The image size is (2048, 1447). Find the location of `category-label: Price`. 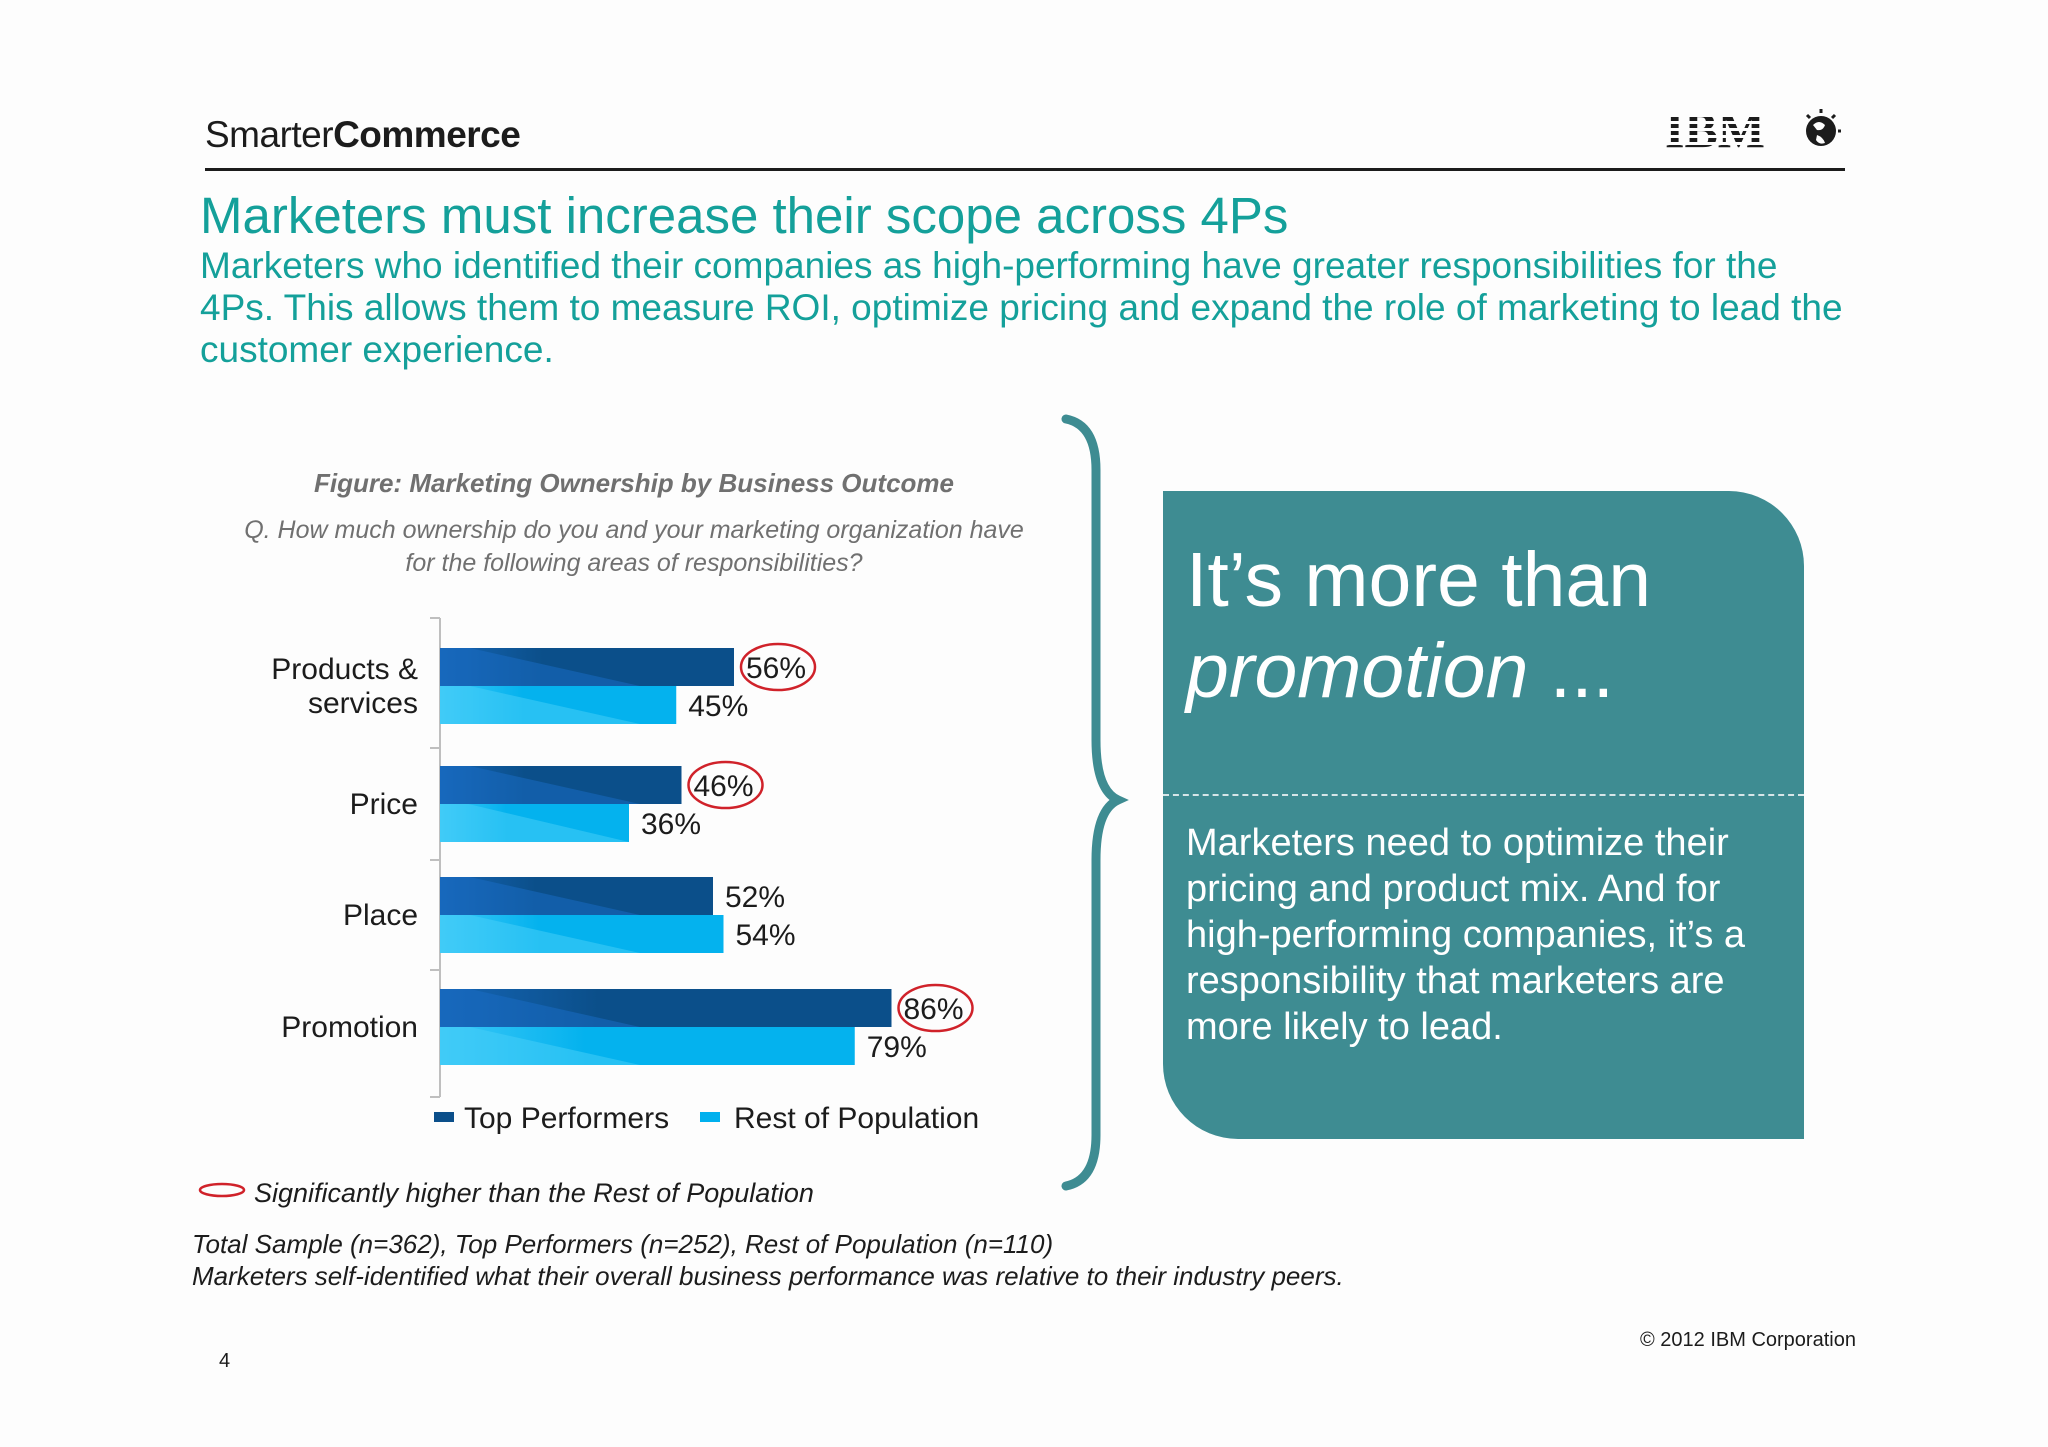

category-label: Price is located at coordinates (384, 804).